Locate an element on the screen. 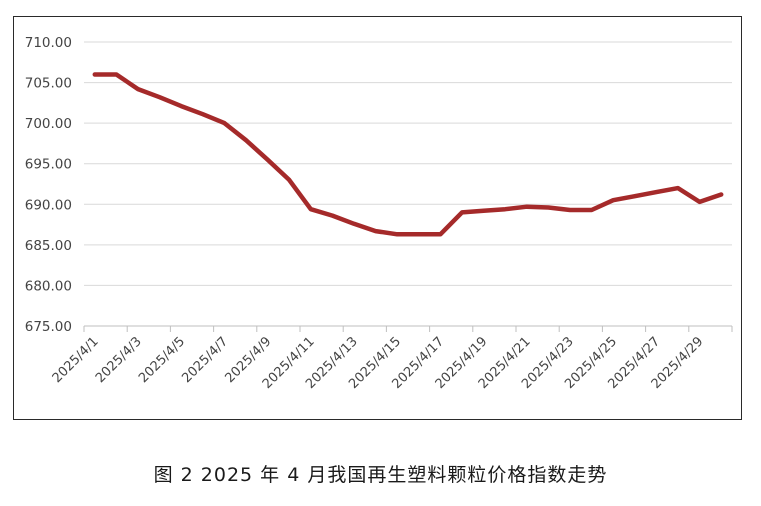 The width and height of the screenshot is (761, 506). x-tick-label: 2025/4/3 is located at coordinates (119, 360).